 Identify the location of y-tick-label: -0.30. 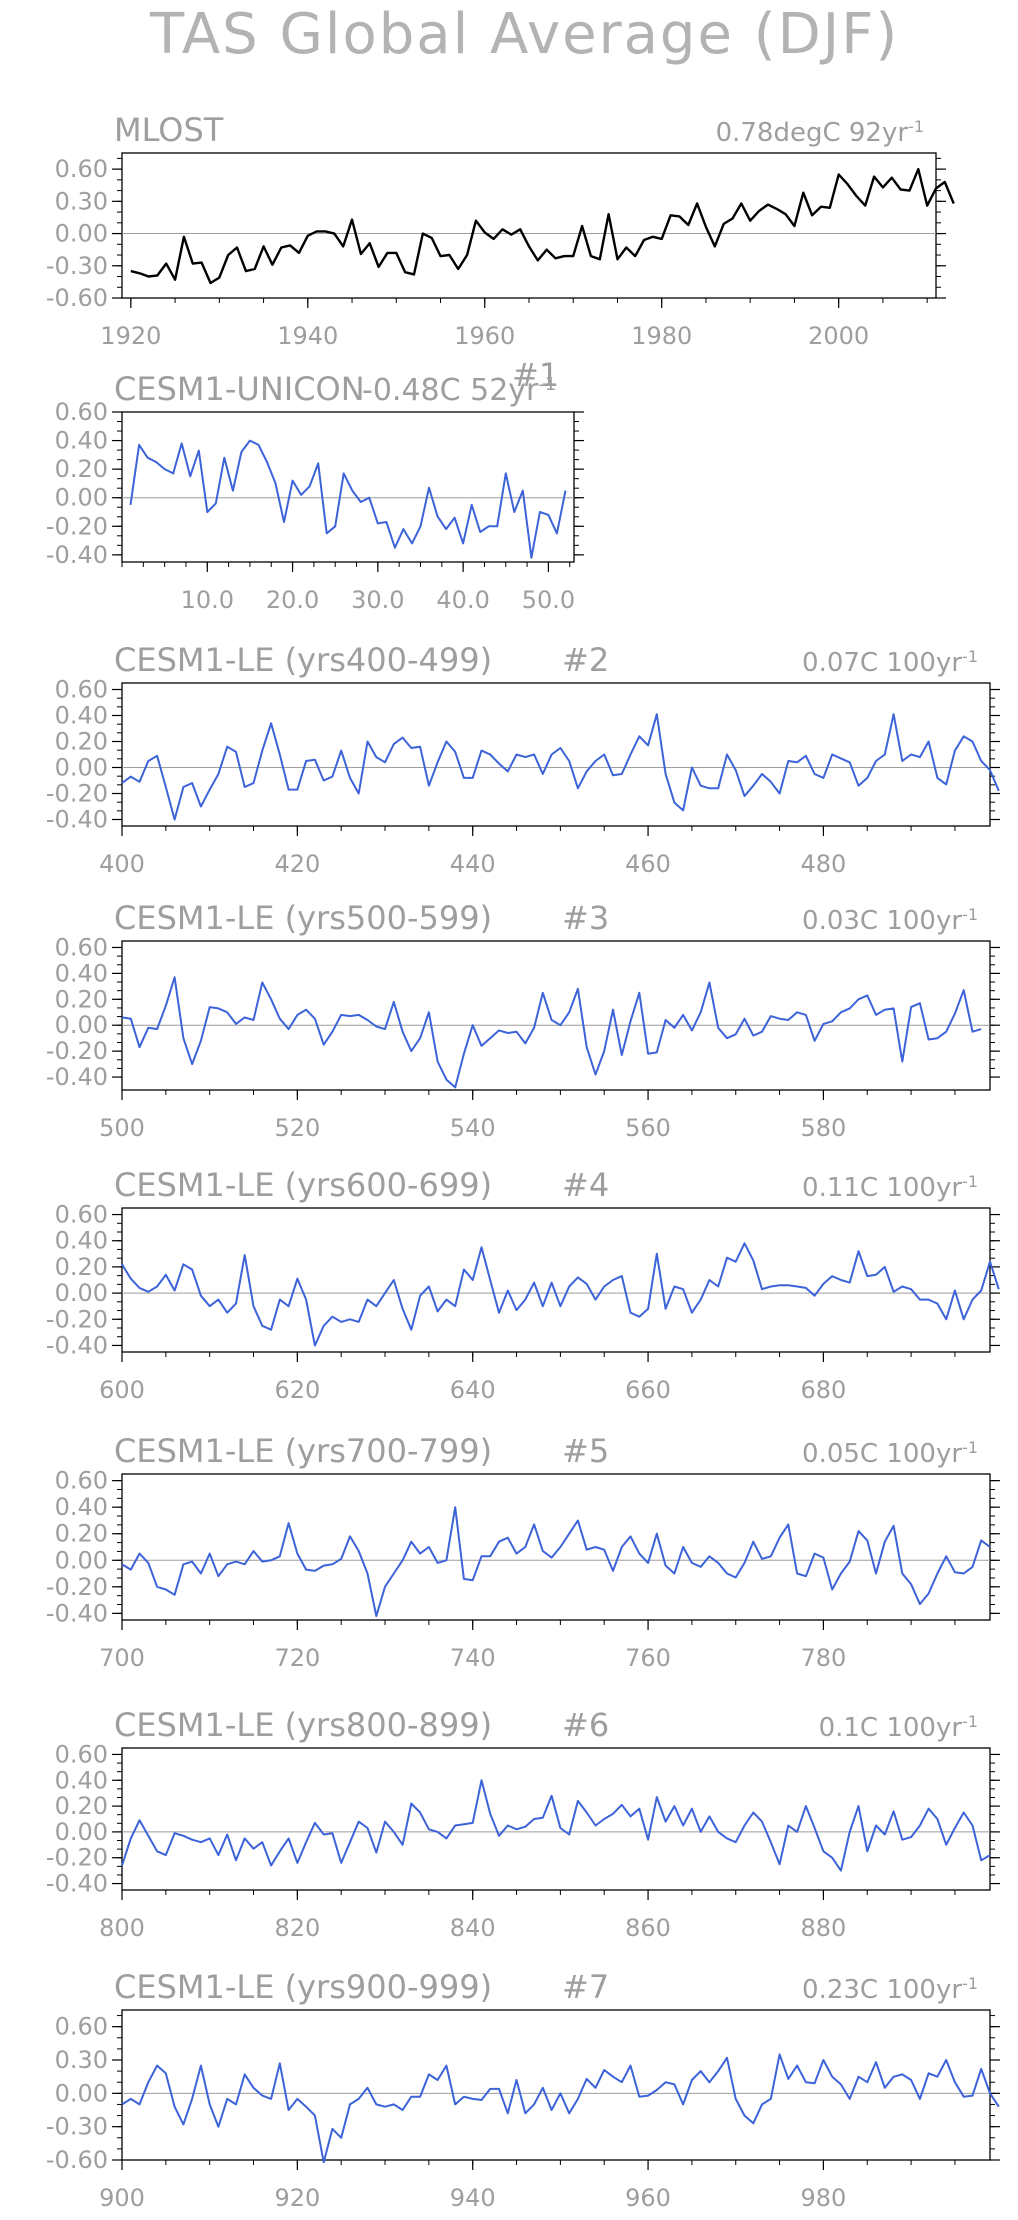
(77, 2127).